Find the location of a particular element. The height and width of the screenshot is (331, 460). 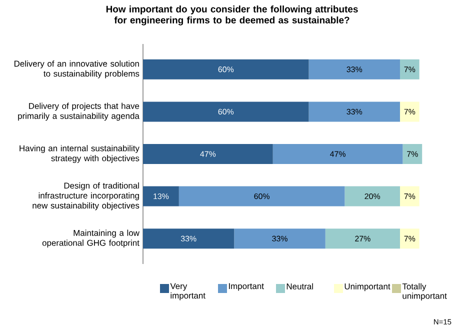

y-tick-label: Design of traditional infrastructure incorporating new sustainability objectives is located at coordinates (86, 196).